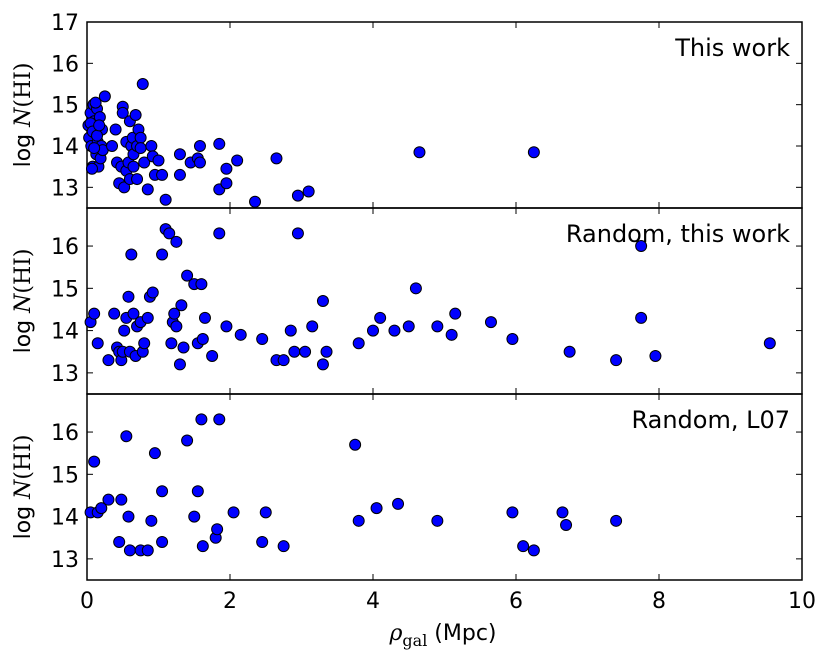  Describe the element at coordinates (678, 234) in the screenshot. I see `panel-label: Random, this work` at that location.